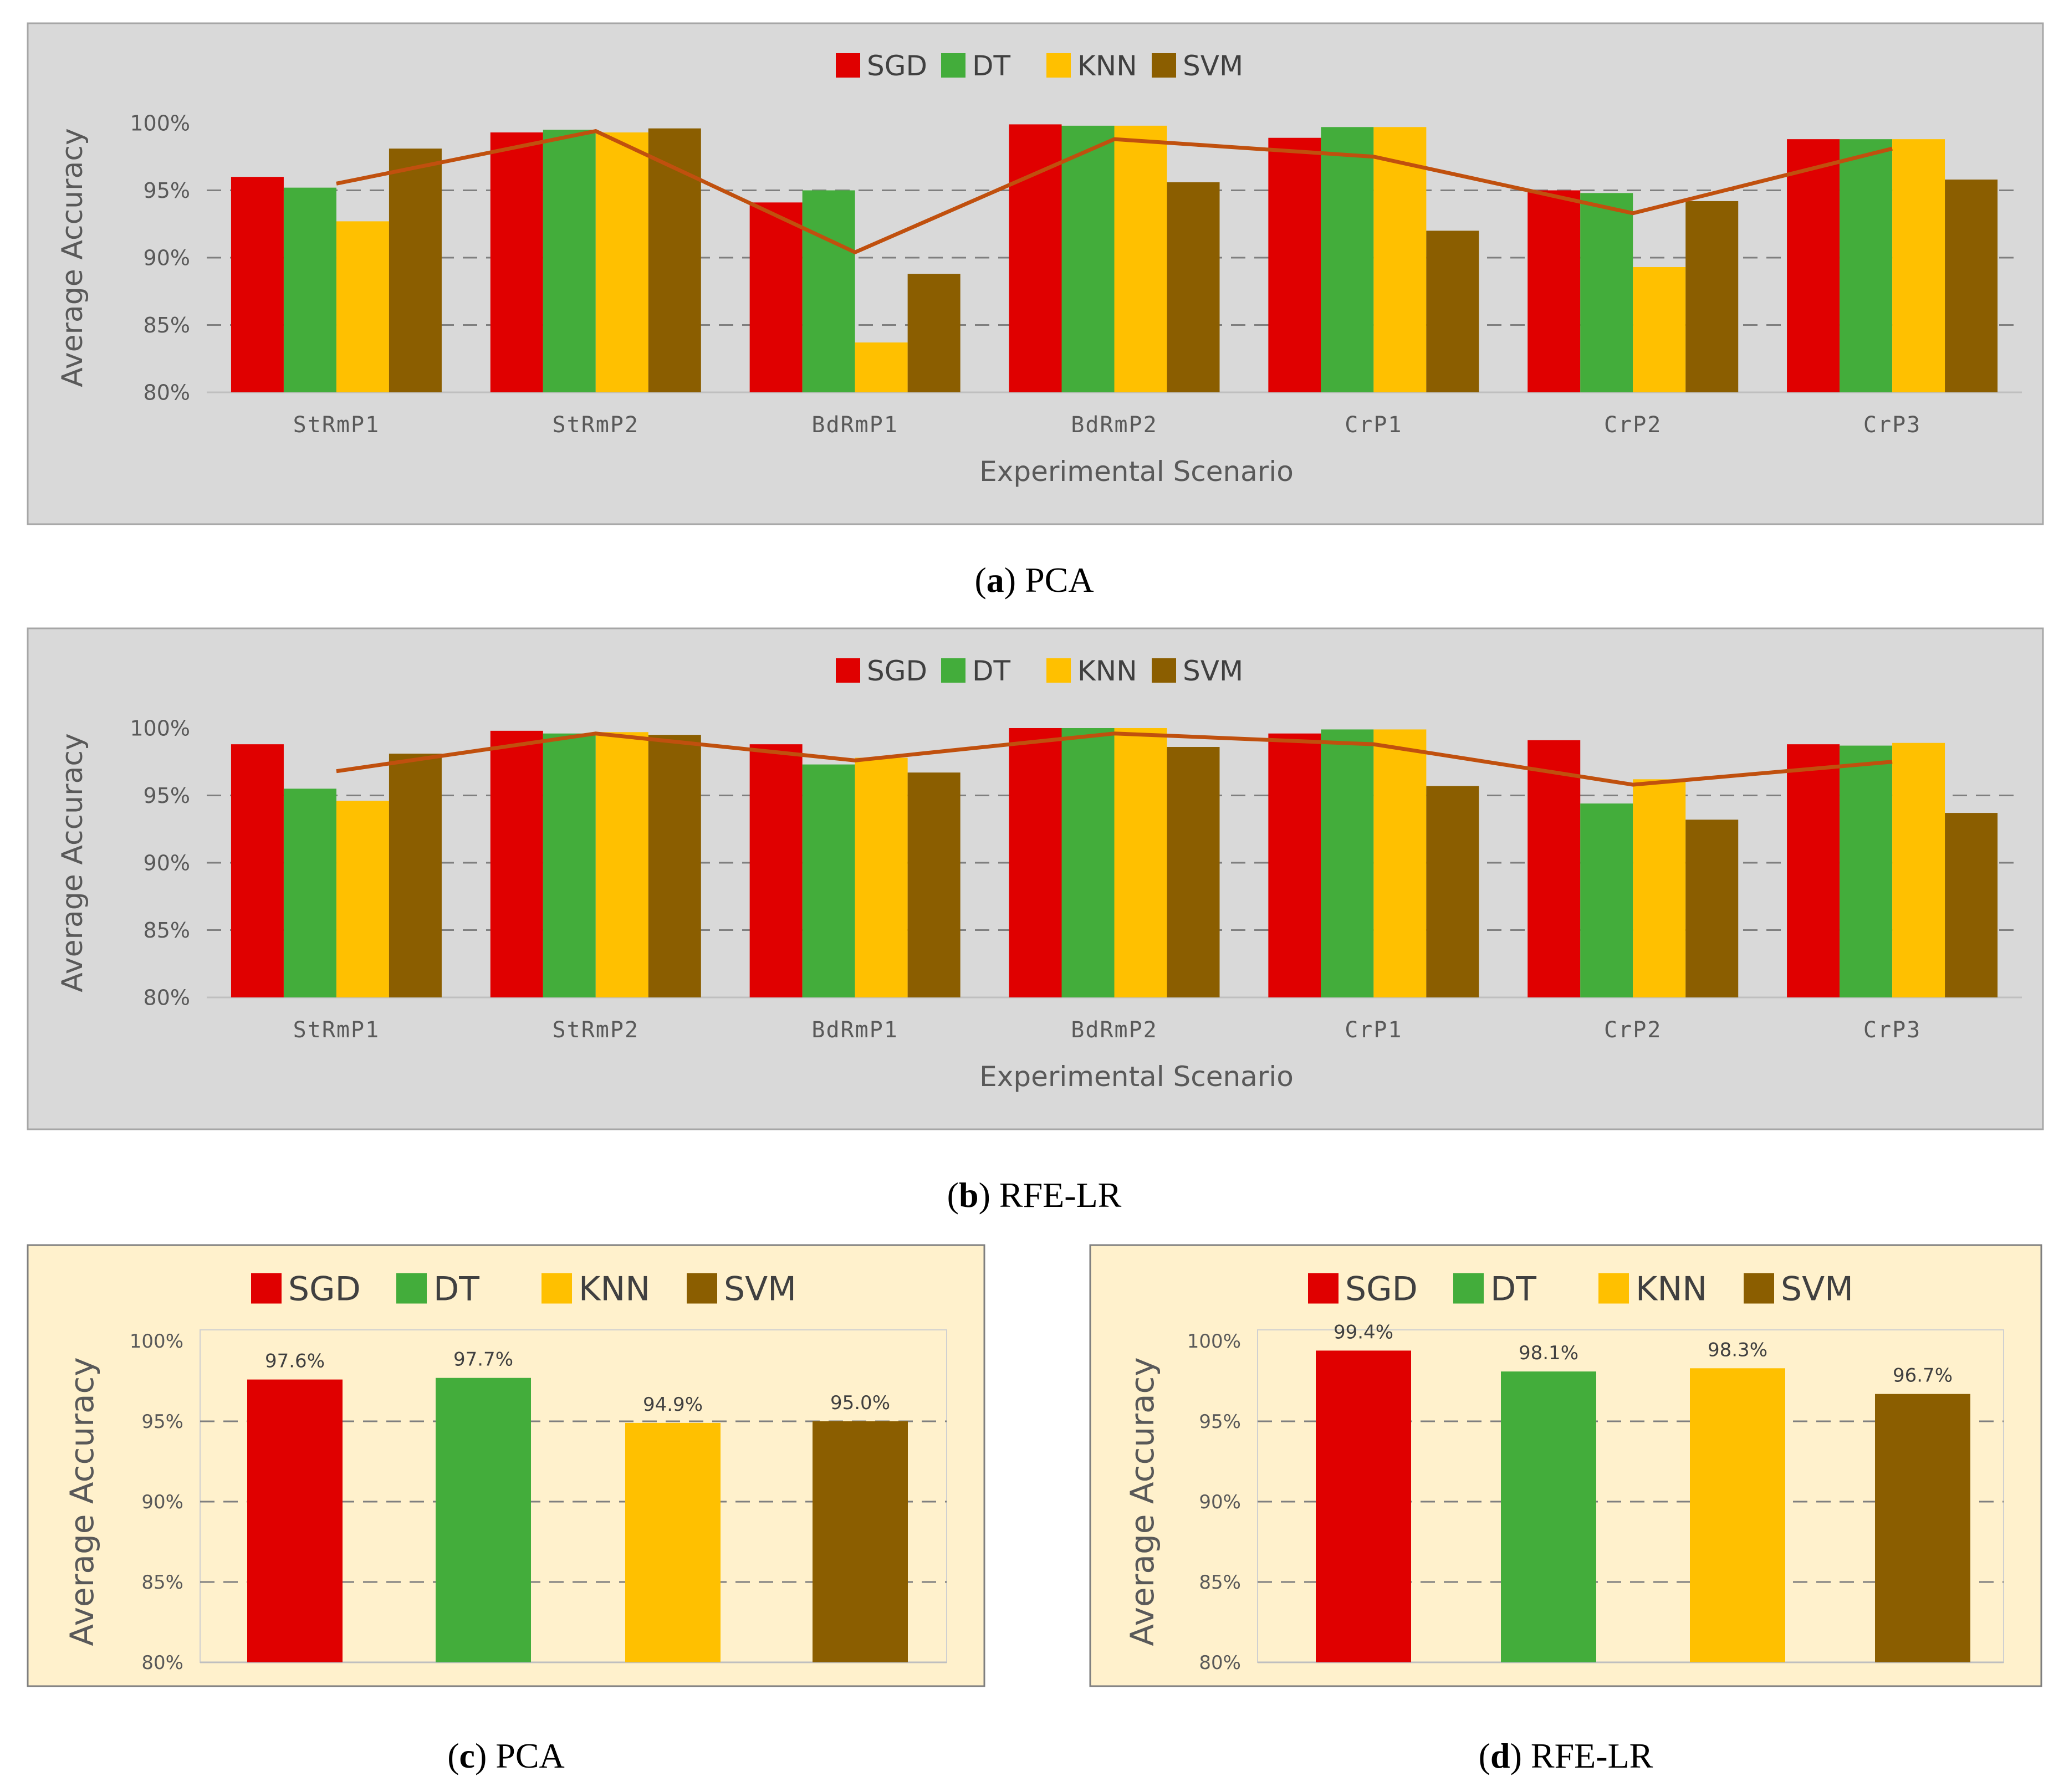  I want to click on legend-label-dt: DT, so click(992, 671).